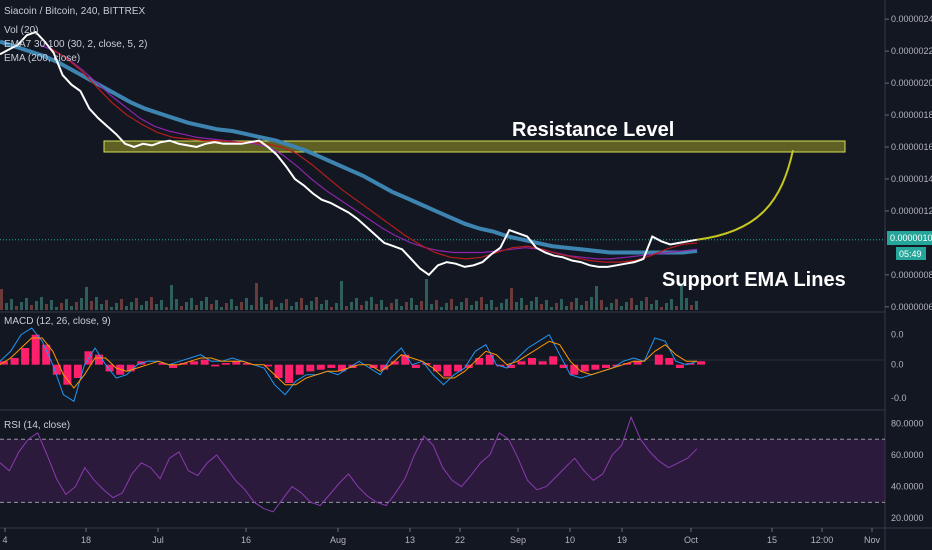 This screenshot has height=550, width=932. I want to click on time-axis: 4 18 Jul 16 Aug 13 22 Sep 10 19 Oct 15 12:00 Nov, so click(441, 536).